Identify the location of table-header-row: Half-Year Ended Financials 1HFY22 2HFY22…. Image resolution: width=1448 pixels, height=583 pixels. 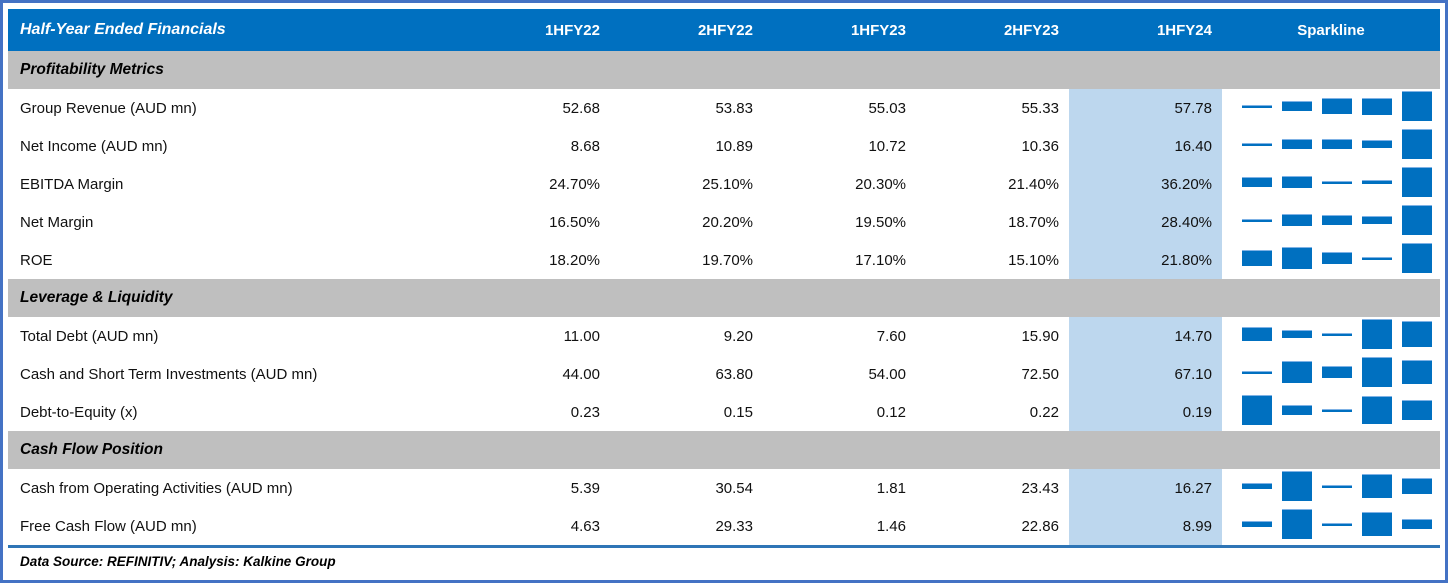
(724, 30).